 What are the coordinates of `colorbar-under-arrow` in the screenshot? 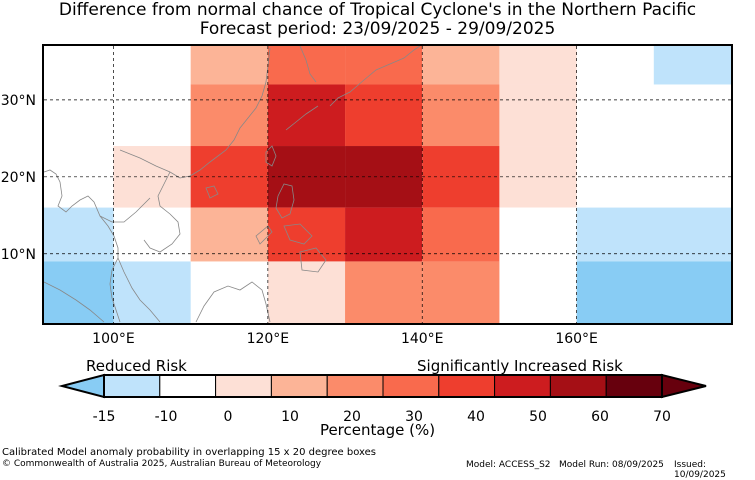 It's located at (81, 386).